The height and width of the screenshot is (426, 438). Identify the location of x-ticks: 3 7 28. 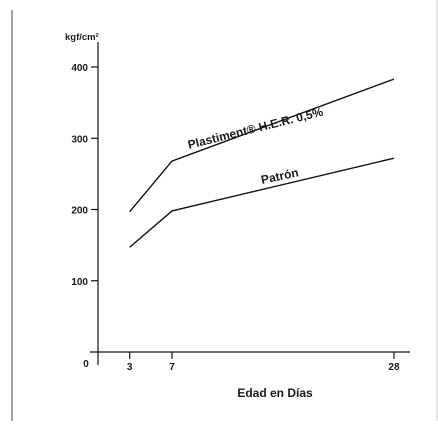
(263, 362).